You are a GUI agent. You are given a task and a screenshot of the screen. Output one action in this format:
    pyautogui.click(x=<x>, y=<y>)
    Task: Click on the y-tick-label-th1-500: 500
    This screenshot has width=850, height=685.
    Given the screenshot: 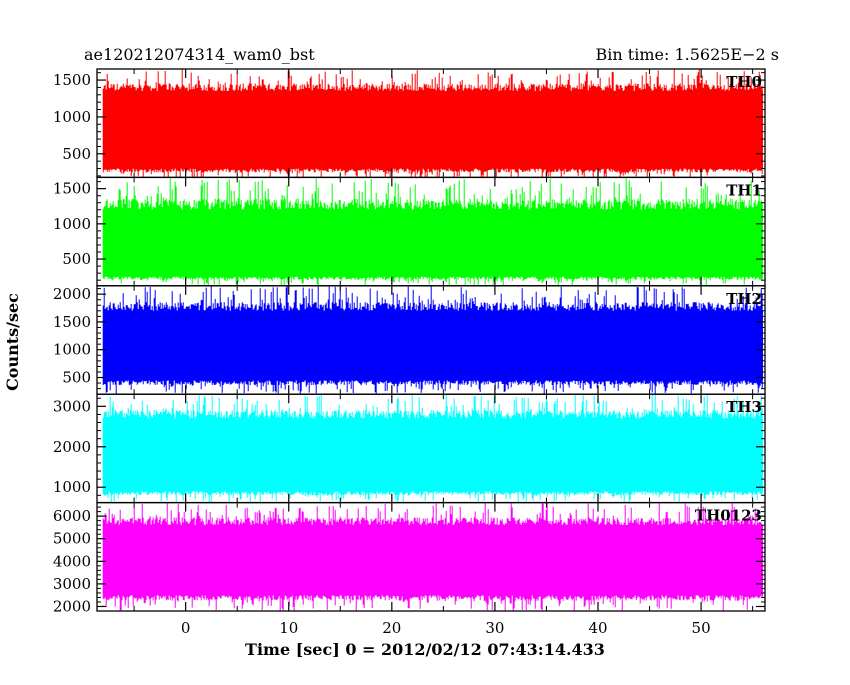 What is the action you would take?
    pyautogui.click(x=76, y=259)
    